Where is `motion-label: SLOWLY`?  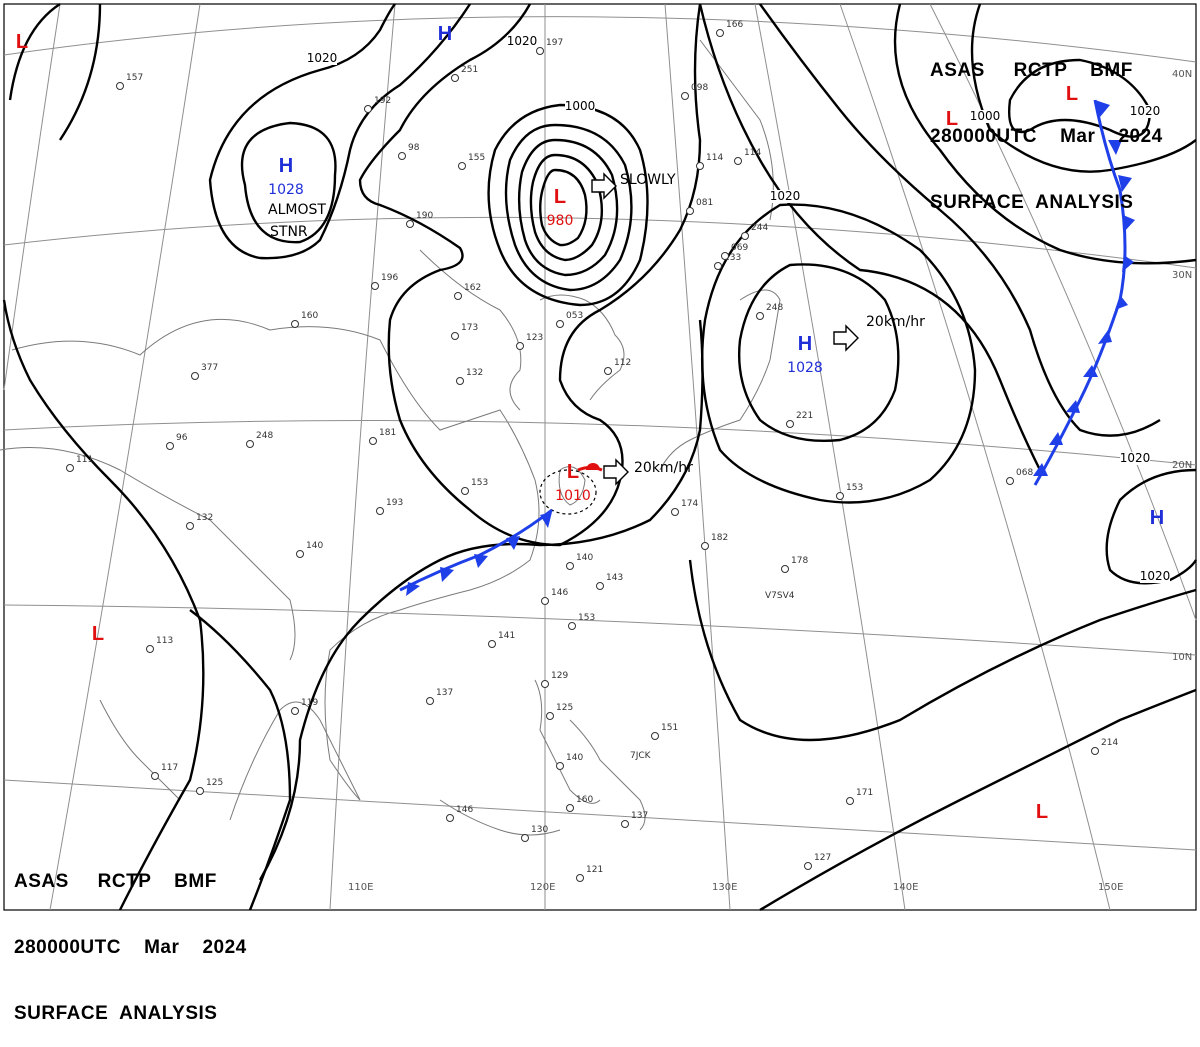
motion-label: SLOWLY is located at coordinates (648, 180).